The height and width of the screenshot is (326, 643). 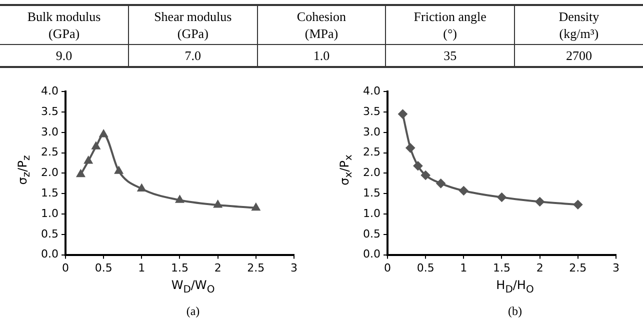 What do you see at coordinates (450, 24) in the screenshot?
I see `category-label: Friction angle (°)` at bounding box center [450, 24].